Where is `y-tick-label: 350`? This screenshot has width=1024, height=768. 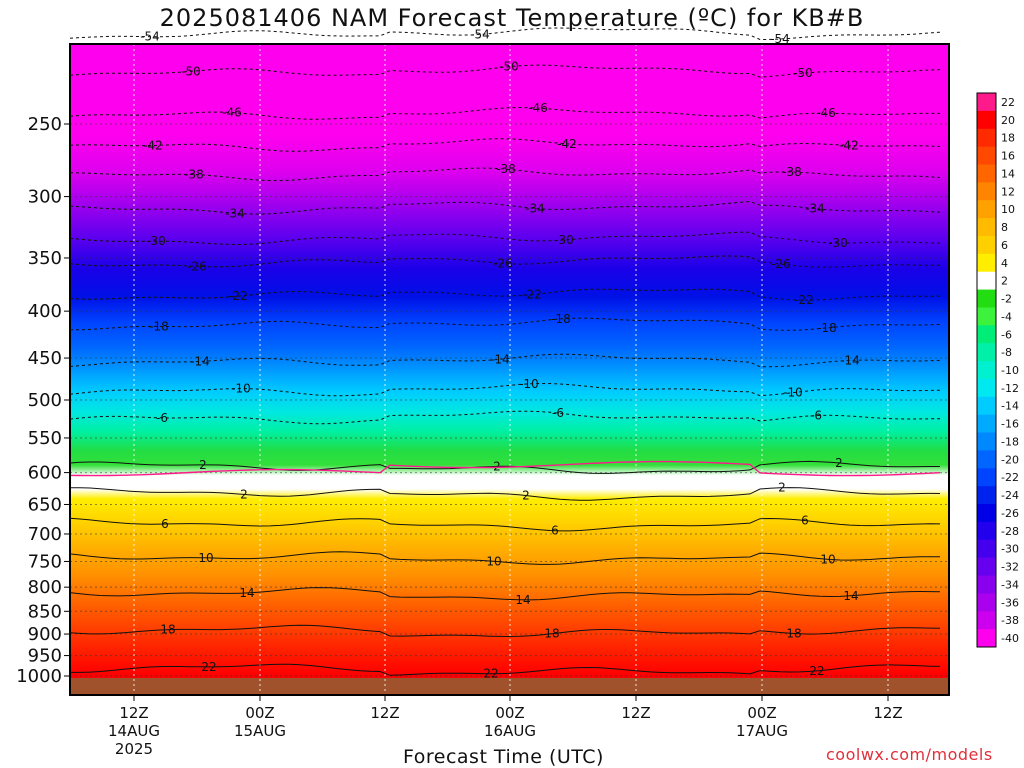 y-tick-label: 350 is located at coordinates (45, 258).